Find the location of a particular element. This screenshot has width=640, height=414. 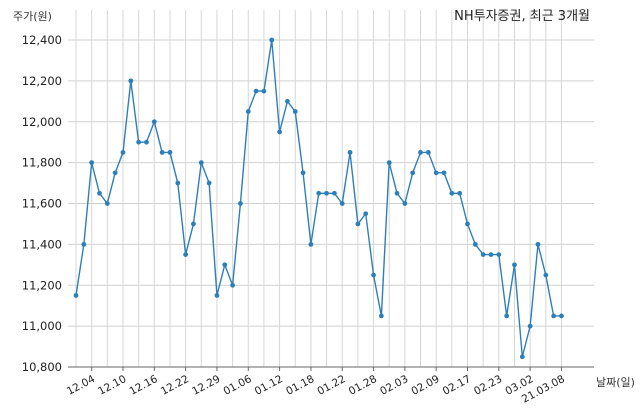

x-tick-label: 01.12 is located at coordinates (269, 385).